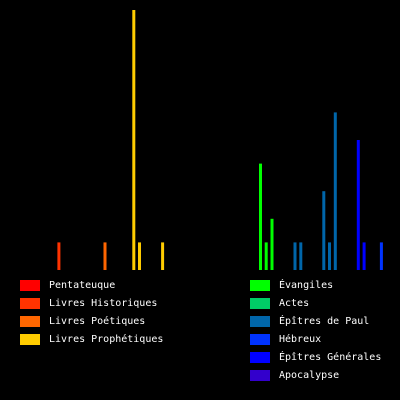  I want to click on legend-label: Actes, so click(294, 303).